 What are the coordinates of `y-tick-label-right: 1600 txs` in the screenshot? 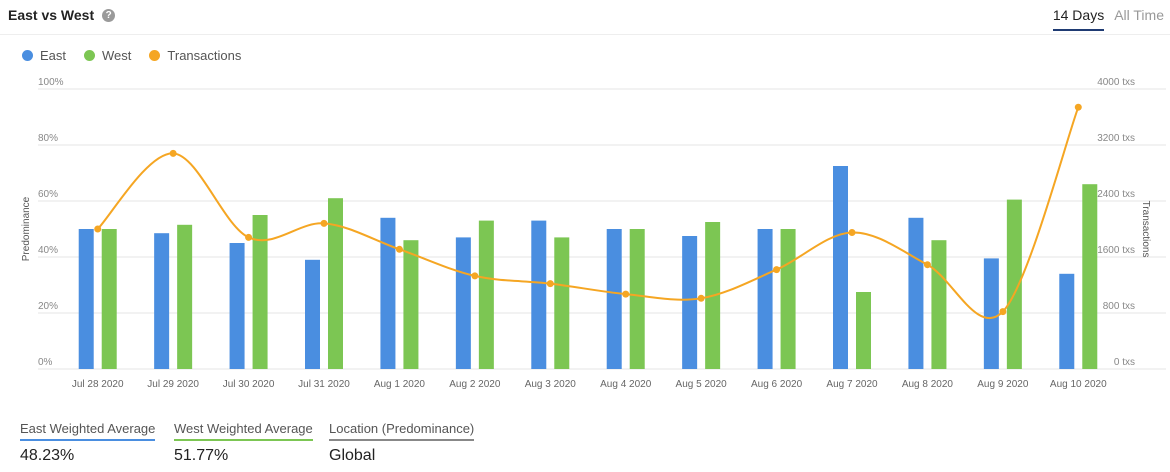 It's located at (1116, 250).